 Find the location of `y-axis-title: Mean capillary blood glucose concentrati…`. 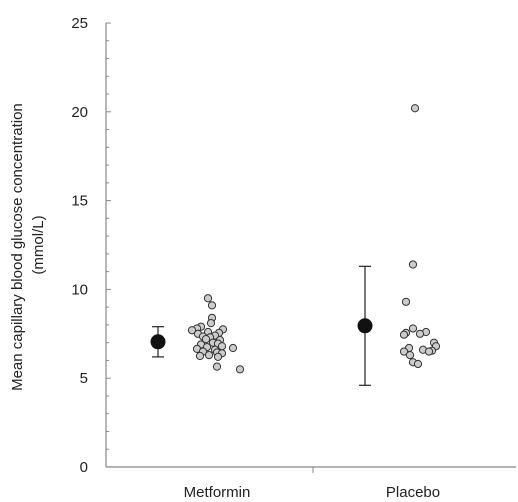

y-axis-title: Mean capillary blood glucose concentrati… is located at coordinates (28, 245).